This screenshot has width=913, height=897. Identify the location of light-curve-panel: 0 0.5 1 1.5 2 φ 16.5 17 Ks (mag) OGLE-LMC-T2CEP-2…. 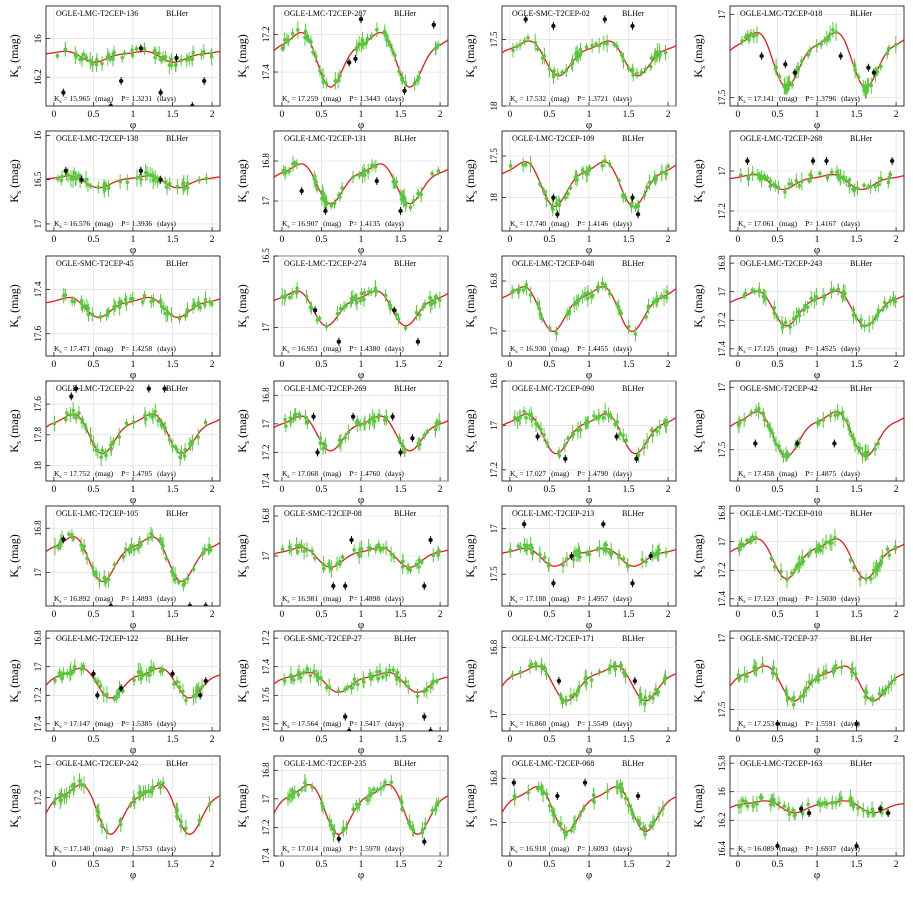
(342, 314).